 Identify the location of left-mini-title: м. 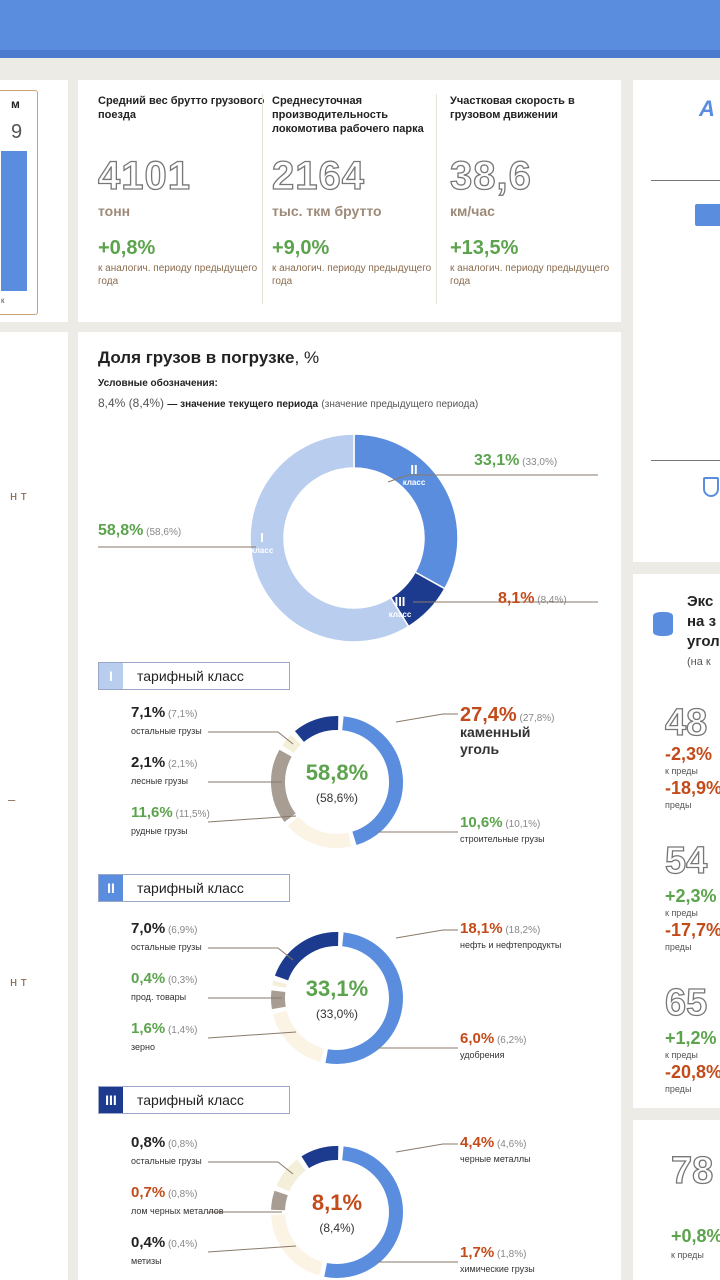
(15, 104).